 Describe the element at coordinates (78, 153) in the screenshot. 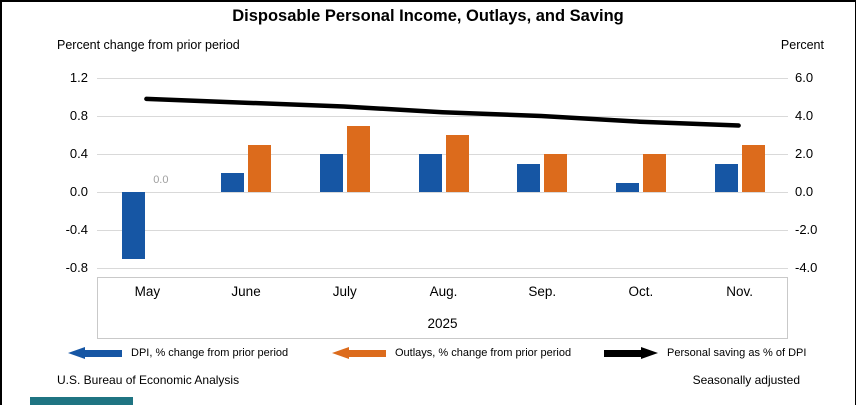

I see `left-tick-0.4: 0.4` at that location.